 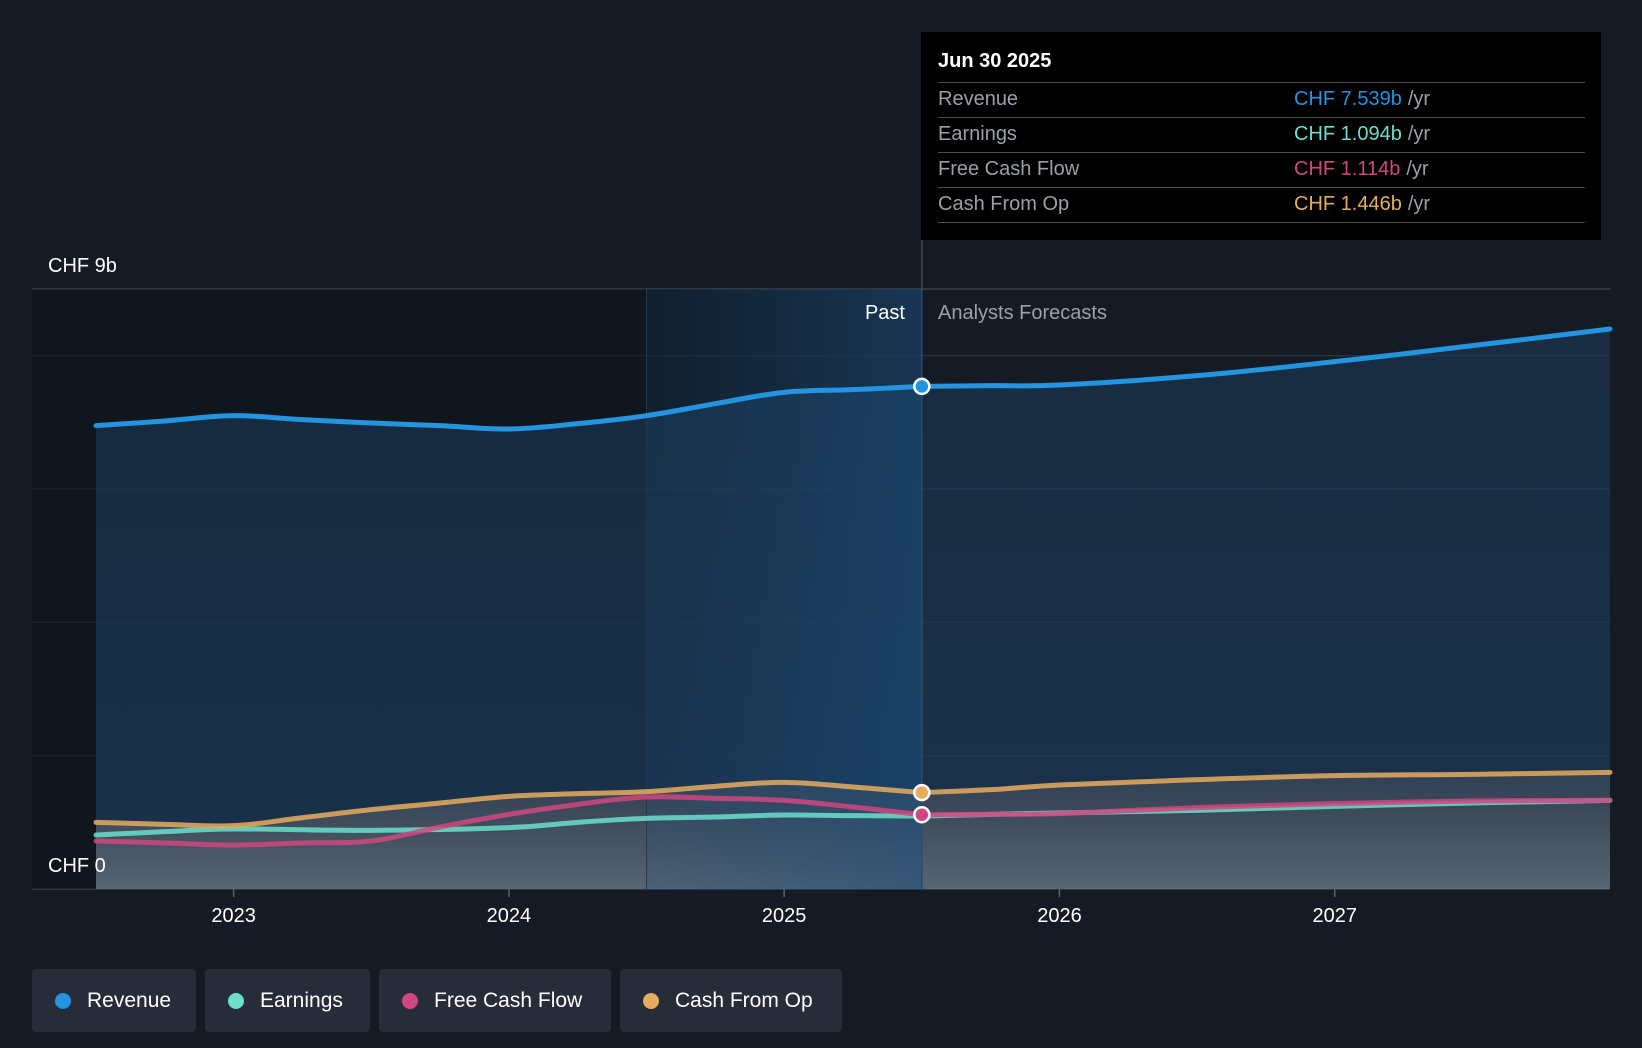 What do you see at coordinates (978, 99) in the screenshot?
I see `tooltip-label: Revenue` at bounding box center [978, 99].